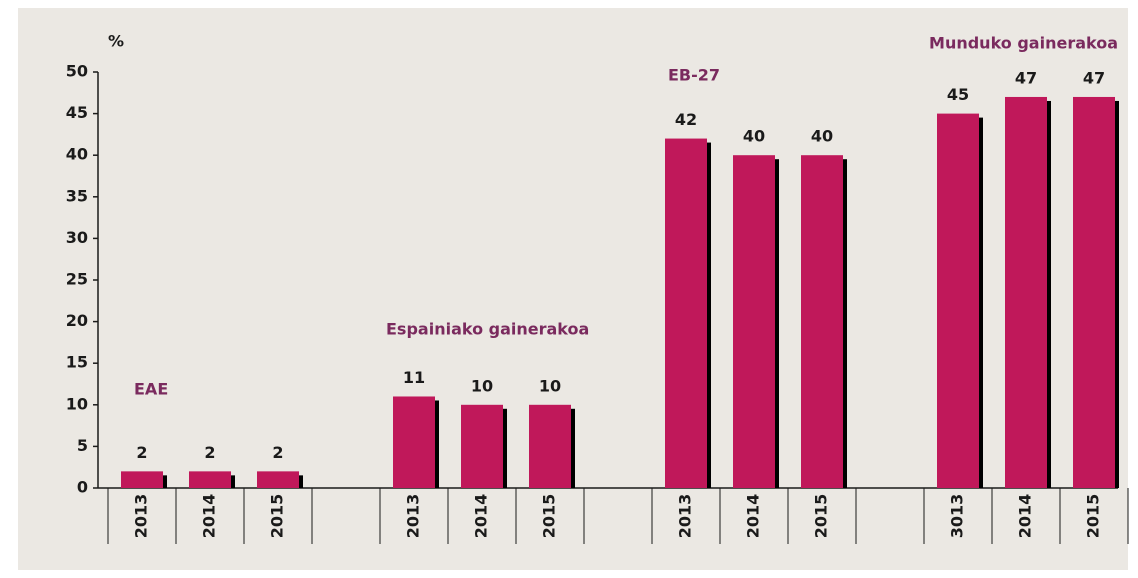 This screenshot has height=578, width=1138. What do you see at coordinates (77, 154) in the screenshot?
I see `y-tick-label: 40` at bounding box center [77, 154].